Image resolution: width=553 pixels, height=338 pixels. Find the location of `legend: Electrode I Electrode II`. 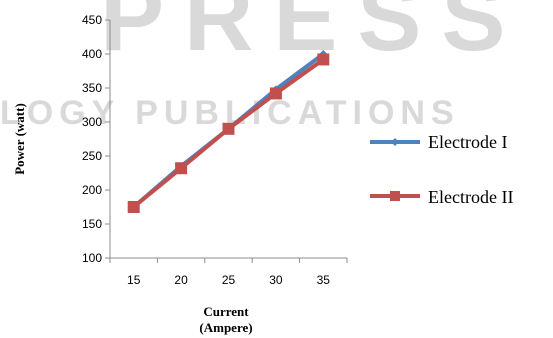

legend: Electrode I Electrode II is located at coordinates (441, 169).